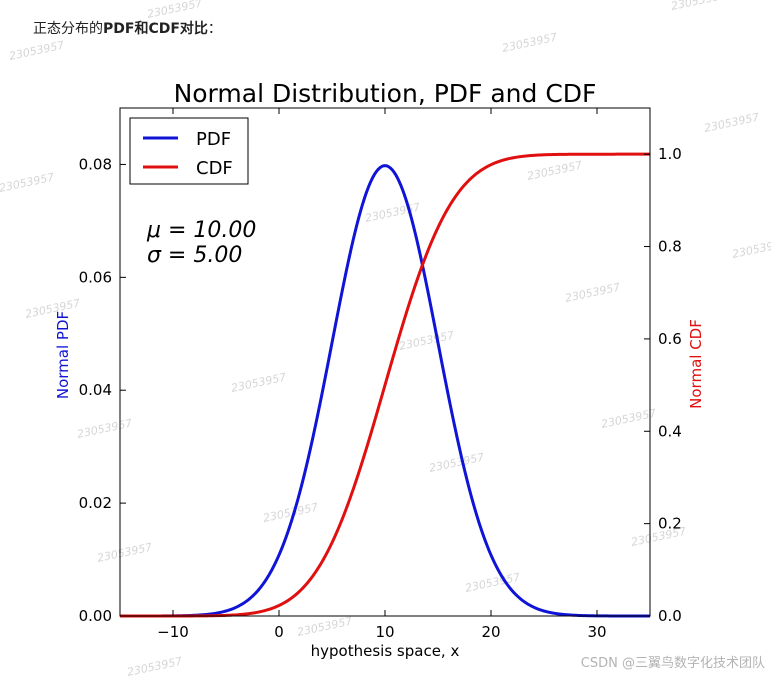 Image resolution: width=771 pixels, height=677 pixels. I want to click on x-axis-label: hypothesis space, x, so click(385, 651).